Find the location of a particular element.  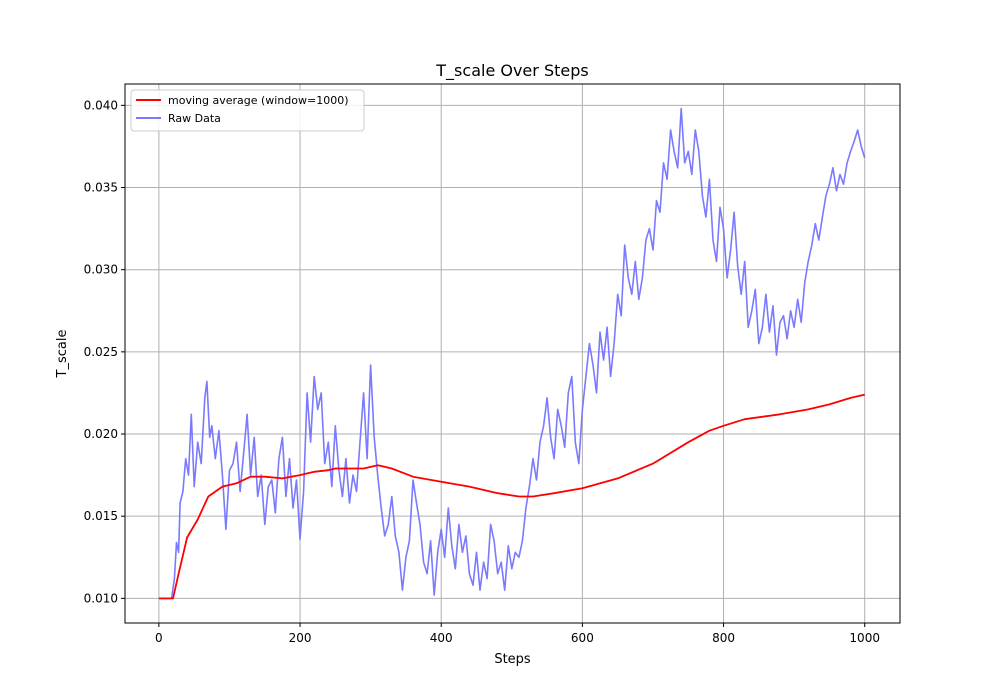

chart-title: T_scale Over Steps is located at coordinates (511, 71).